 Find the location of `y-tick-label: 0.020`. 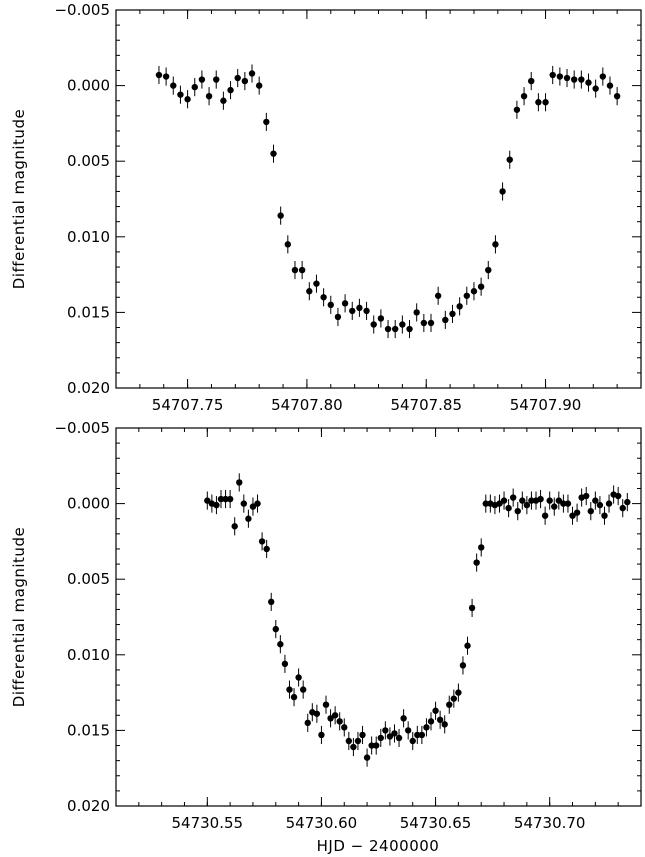

y-tick-label: 0.020 is located at coordinates (88, 388).